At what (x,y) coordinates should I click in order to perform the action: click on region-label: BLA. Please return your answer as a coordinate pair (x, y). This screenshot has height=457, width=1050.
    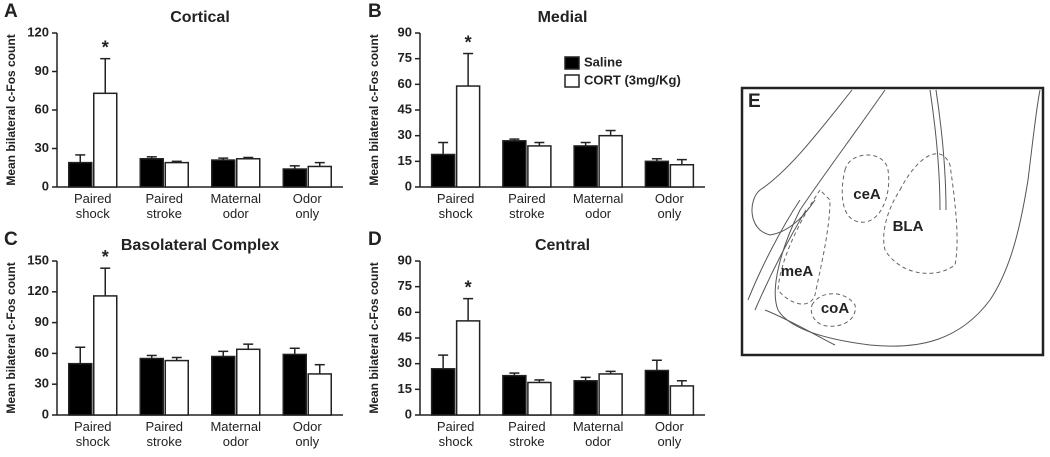
    Looking at the image, I should click on (908, 226).